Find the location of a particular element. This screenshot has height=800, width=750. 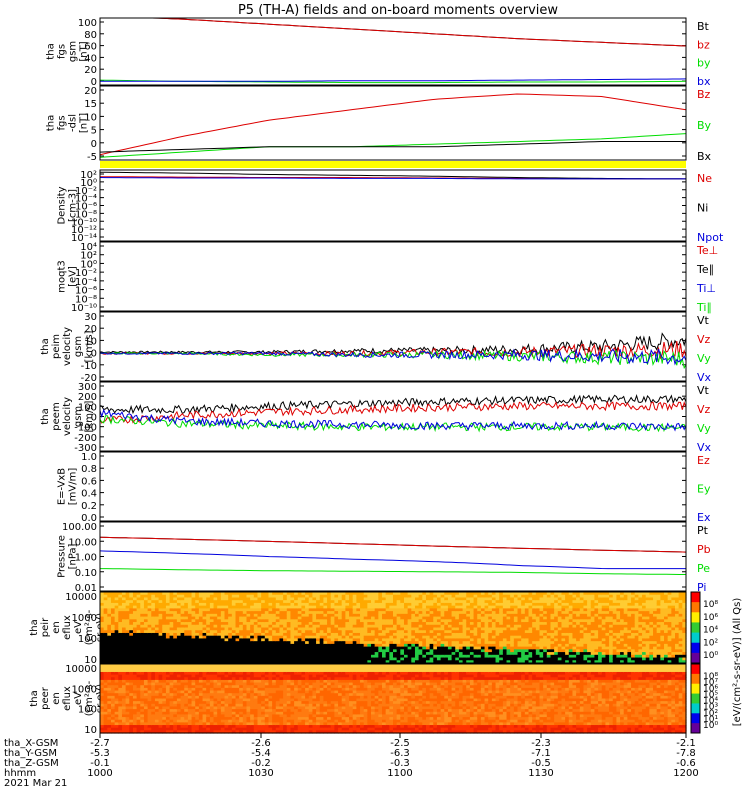

series-line-Pe is located at coordinates (393, 571).